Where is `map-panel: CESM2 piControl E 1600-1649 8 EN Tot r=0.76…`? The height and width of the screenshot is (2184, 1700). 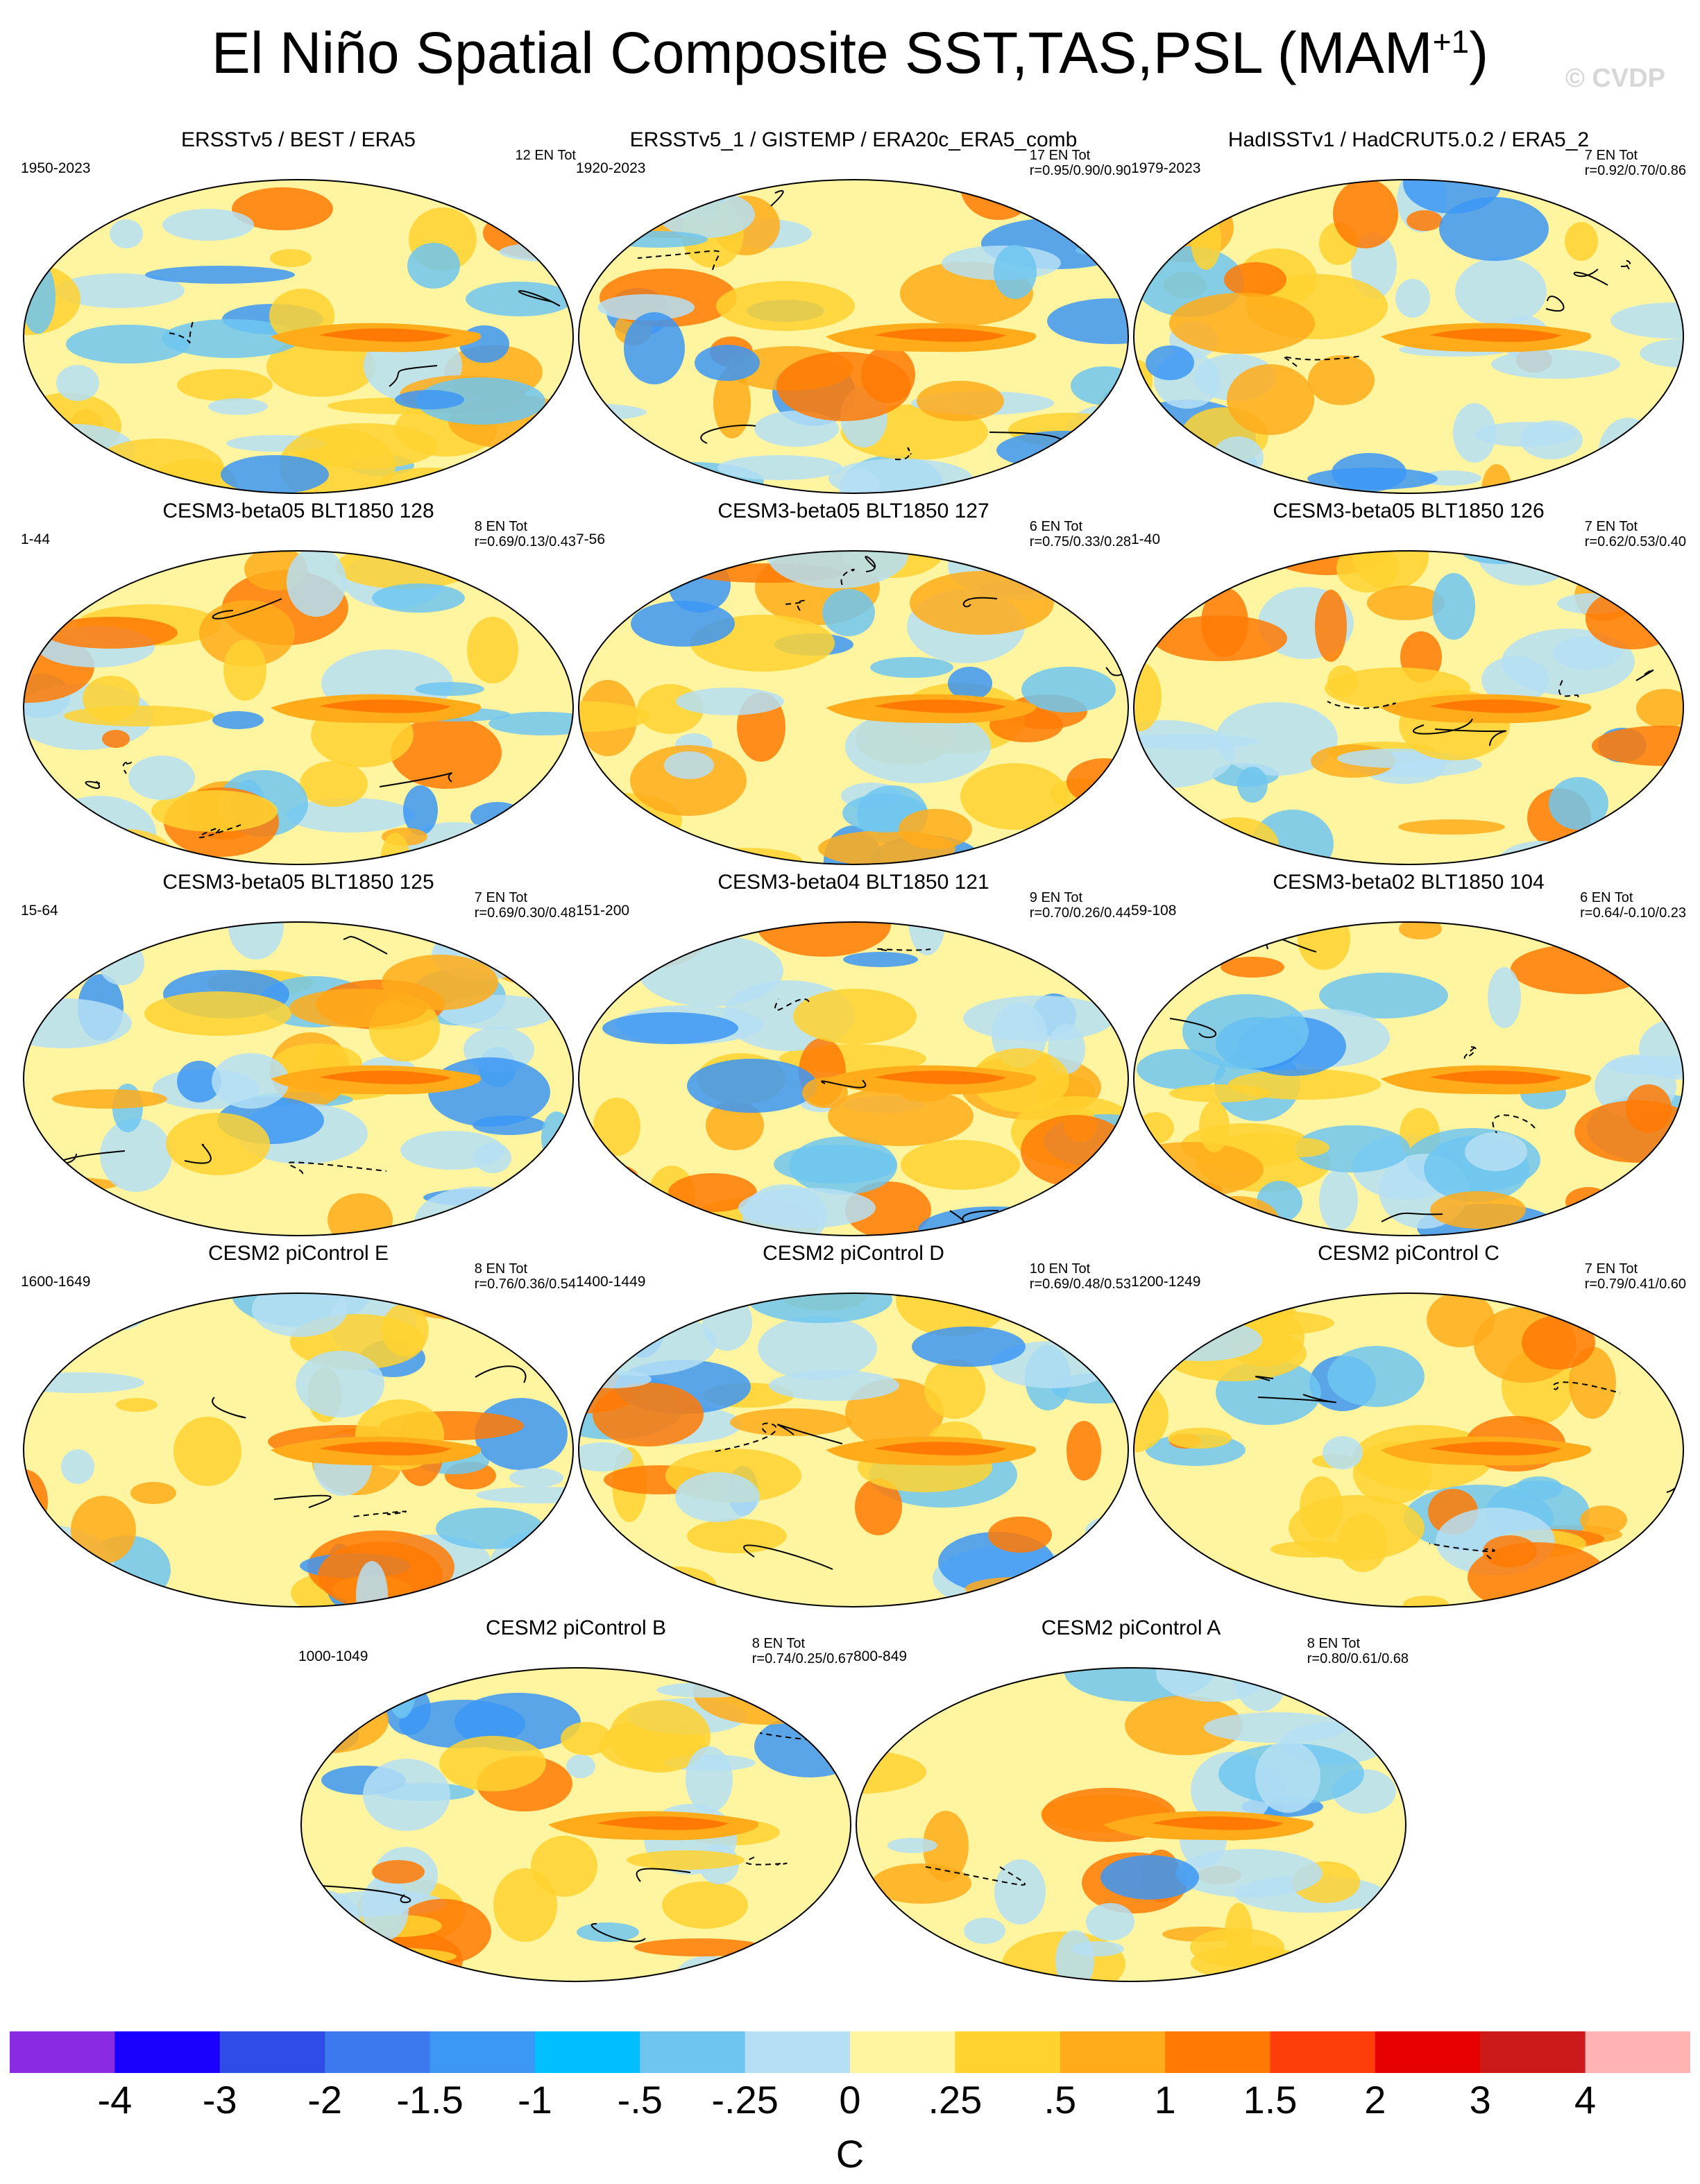
map-panel: CESM2 piControl E 1600-1649 8 EN Tot r=0.76… is located at coordinates (298, 1426).